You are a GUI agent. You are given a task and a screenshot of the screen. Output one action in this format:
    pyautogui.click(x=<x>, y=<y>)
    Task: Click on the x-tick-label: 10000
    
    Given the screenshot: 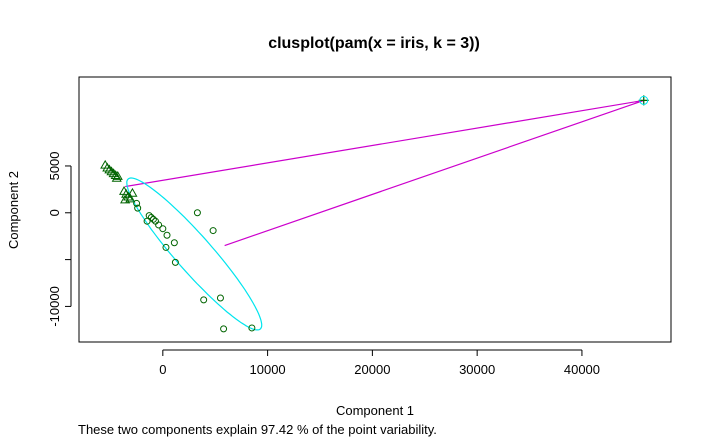 What is the action you would take?
    pyautogui.click(x=268, y=369)
    